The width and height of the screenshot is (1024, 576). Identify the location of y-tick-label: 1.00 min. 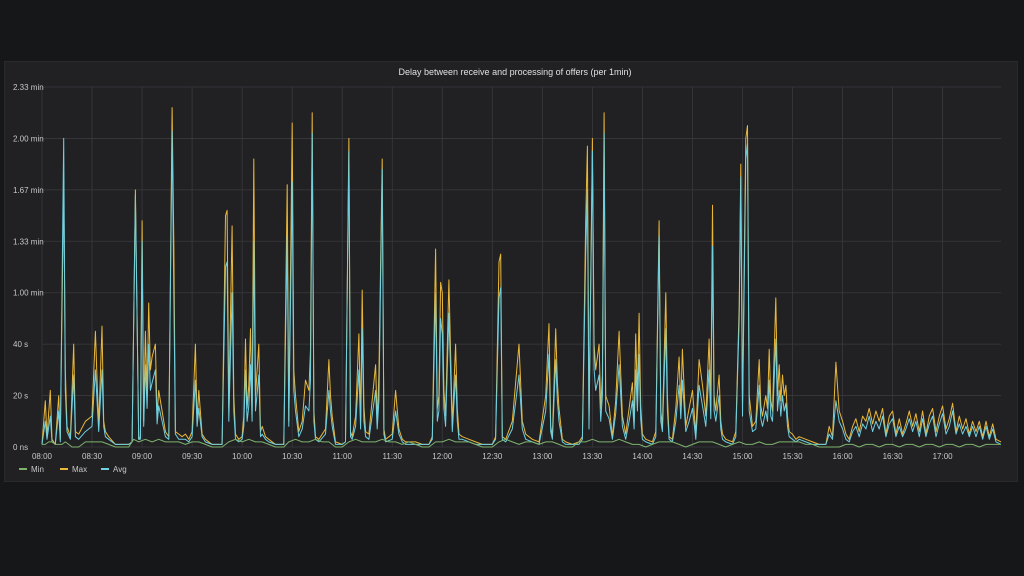
(28, 293).